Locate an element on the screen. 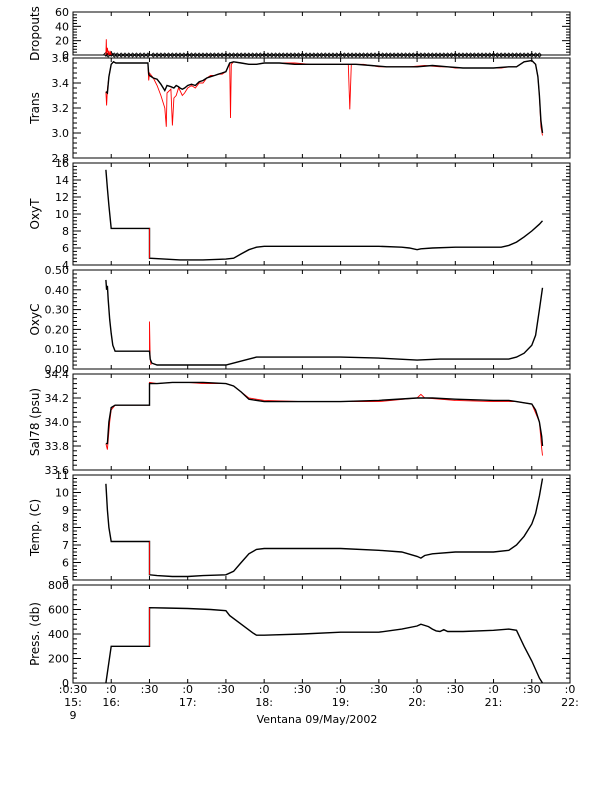 The image size is (612, 785). y-axis-label: Dropouts is located at coordinates (35, 33).